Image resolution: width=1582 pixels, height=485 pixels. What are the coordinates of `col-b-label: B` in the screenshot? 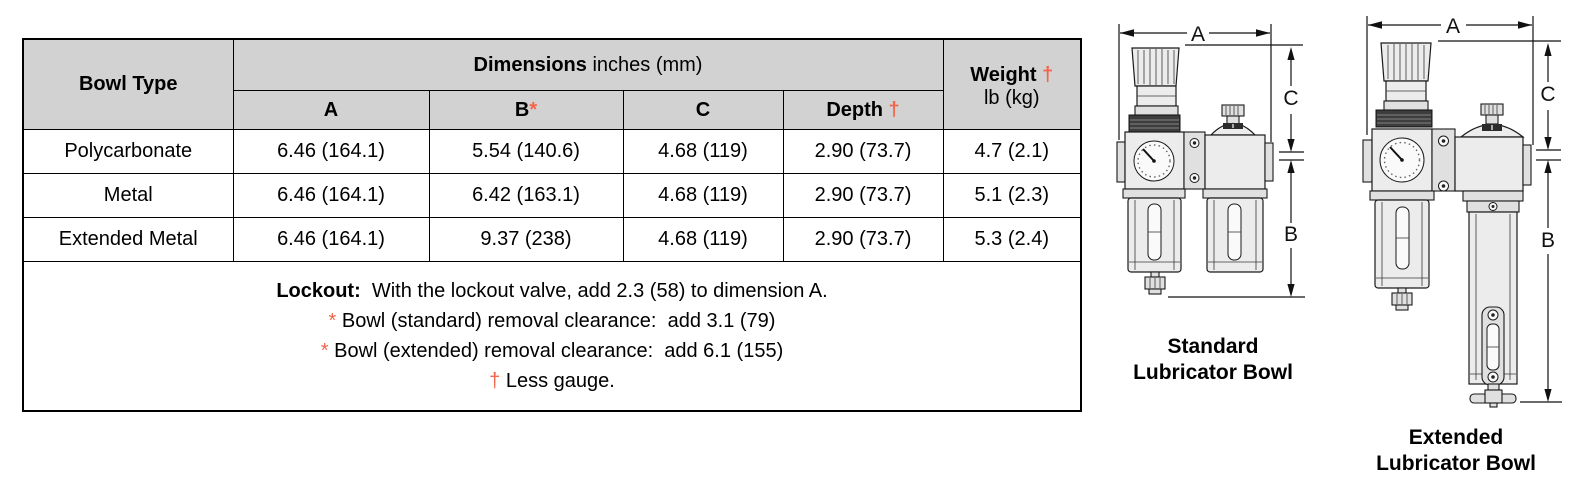 It's located at (522, 109).